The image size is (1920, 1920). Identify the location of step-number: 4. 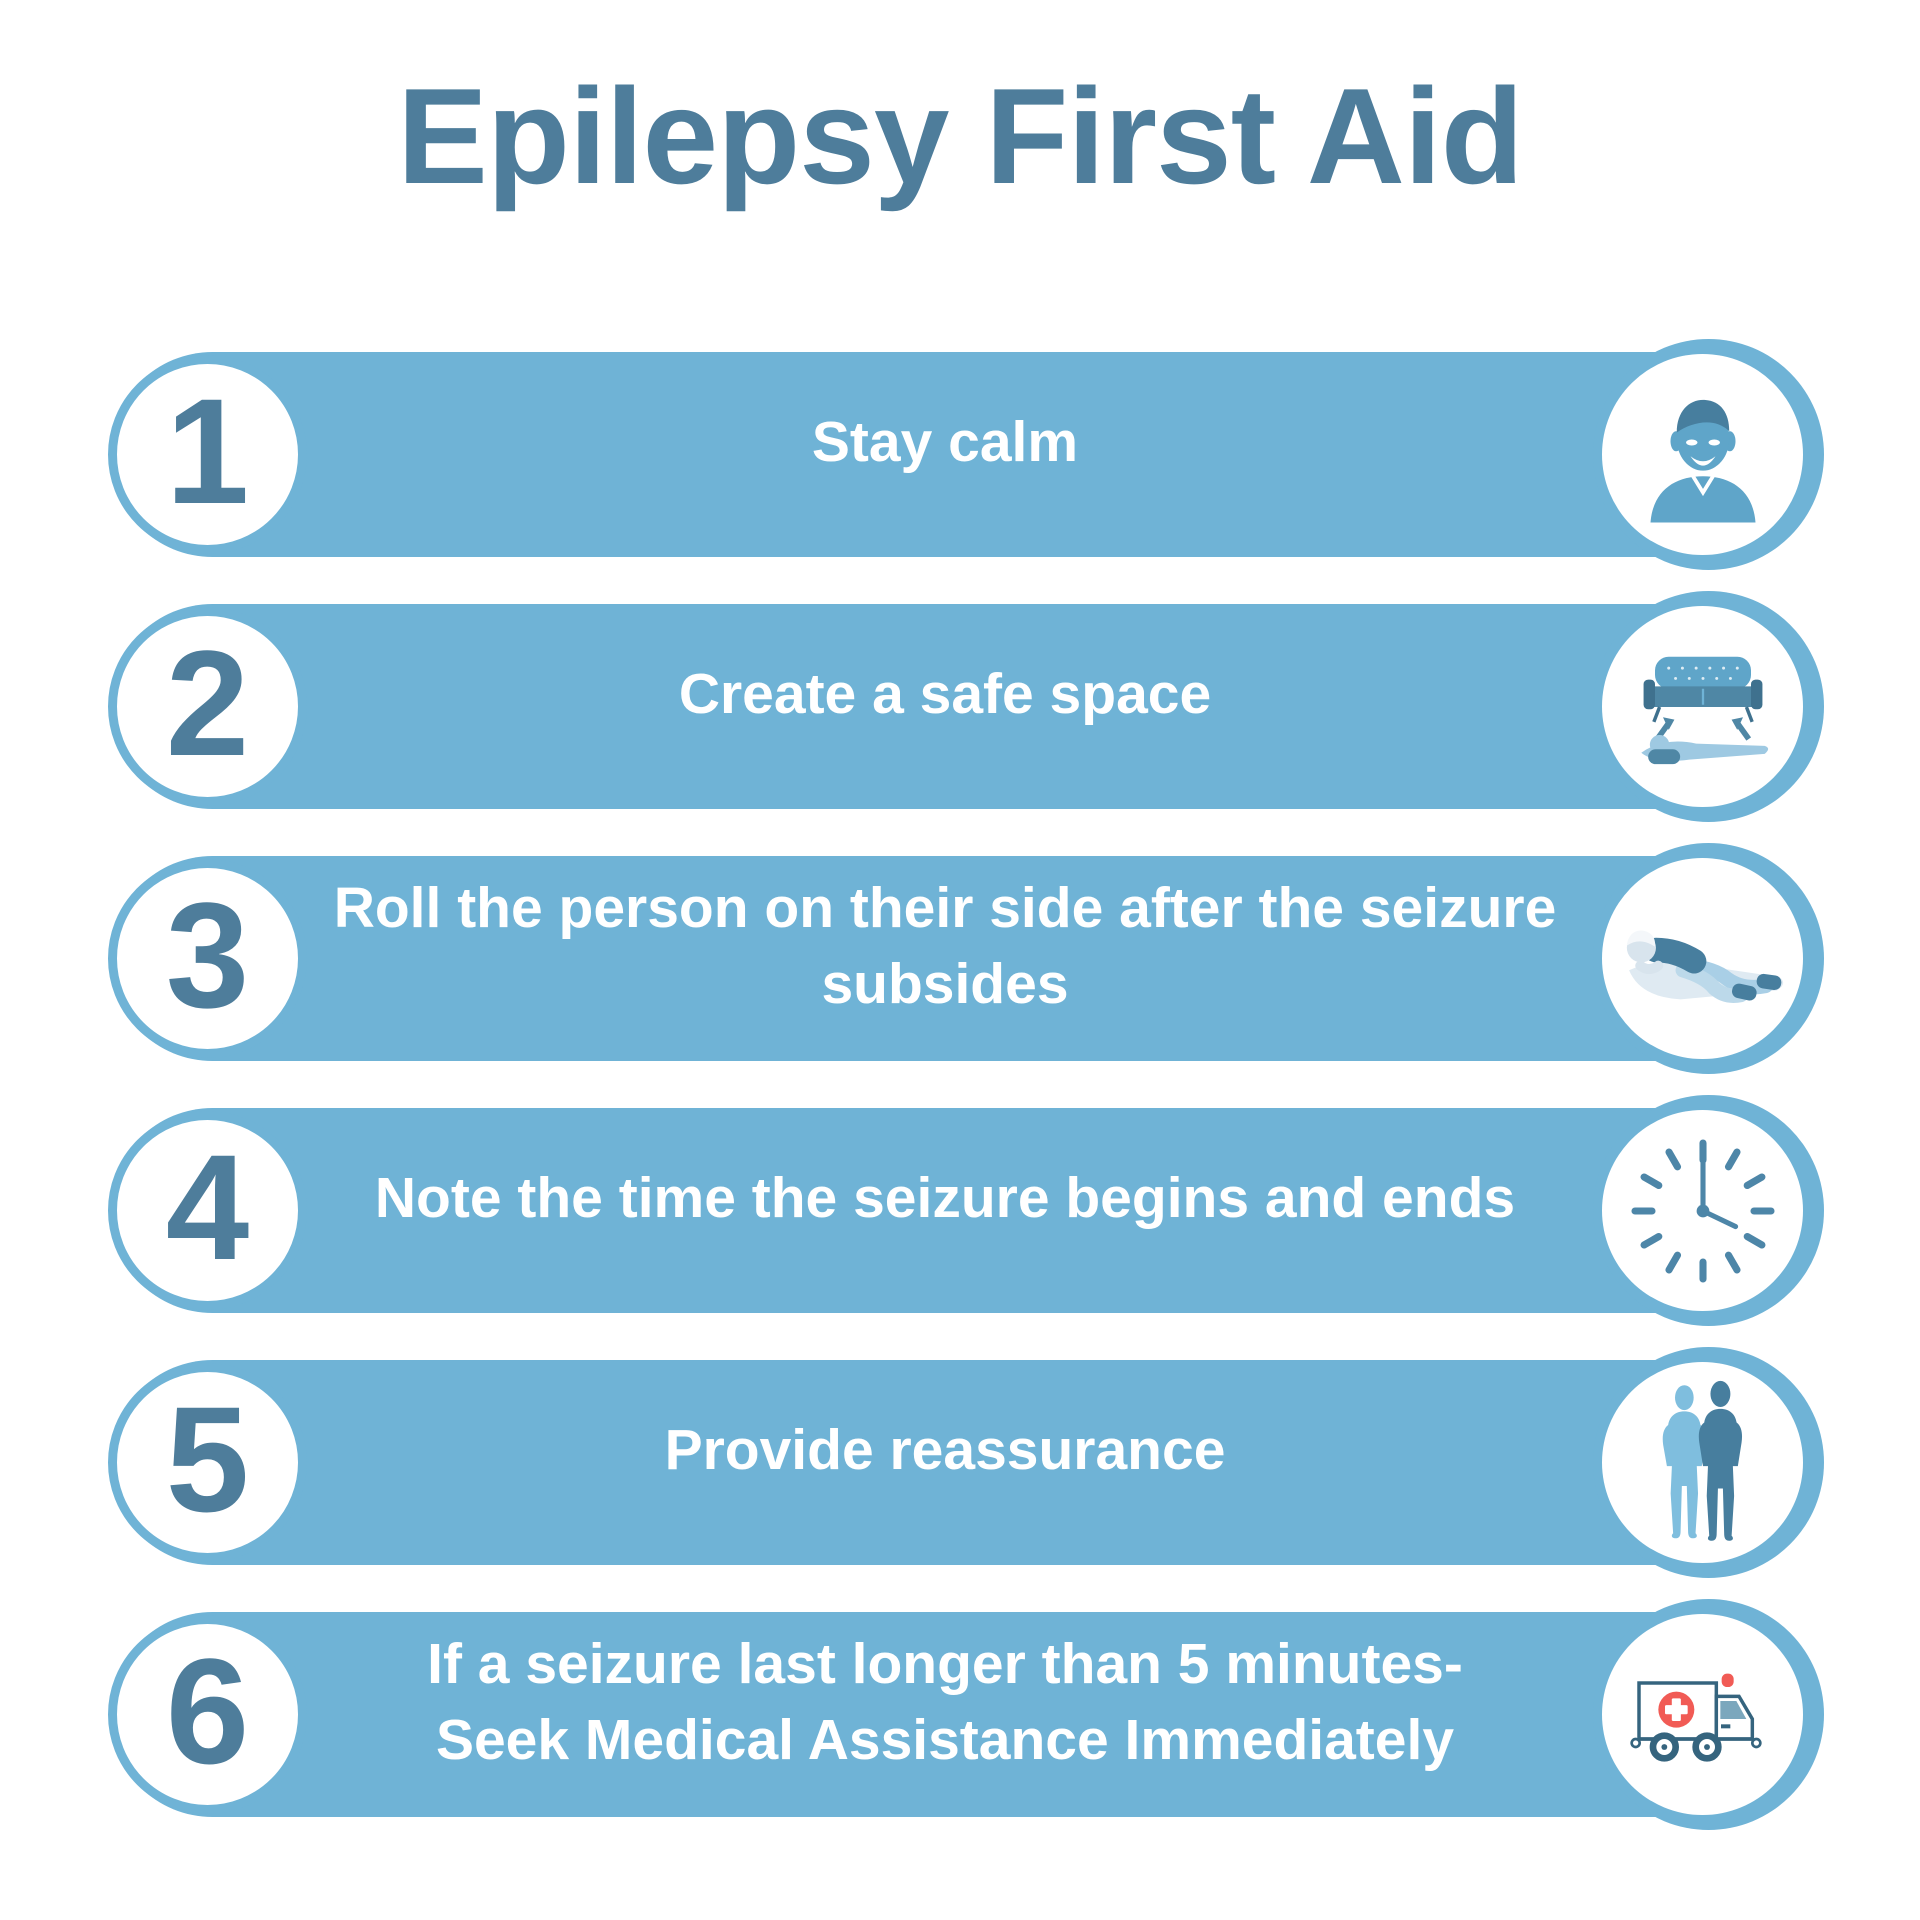
(207, 1206).